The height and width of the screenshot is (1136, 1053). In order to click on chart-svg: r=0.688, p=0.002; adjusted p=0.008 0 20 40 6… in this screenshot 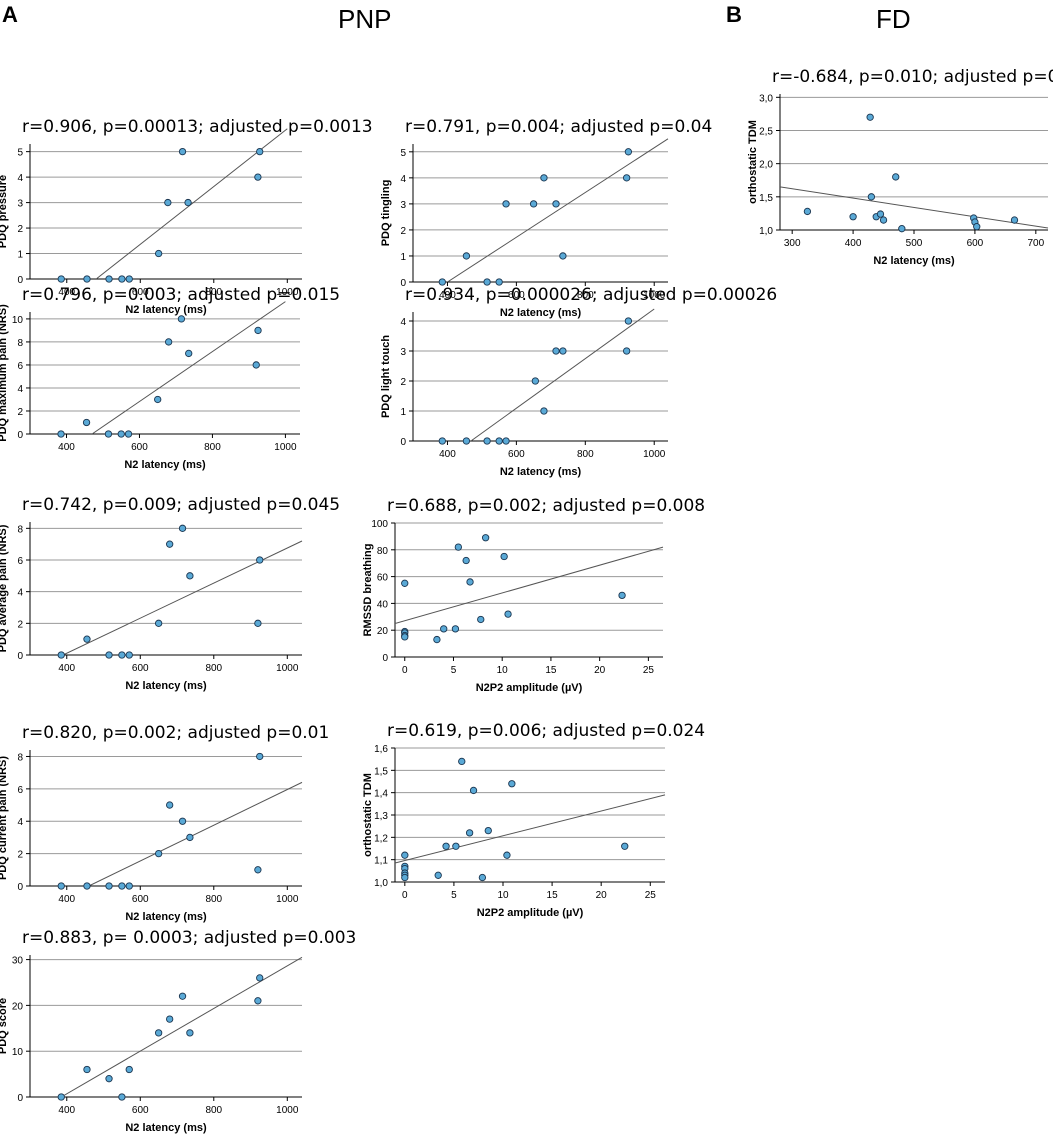, I will do `click(533, 595)`.